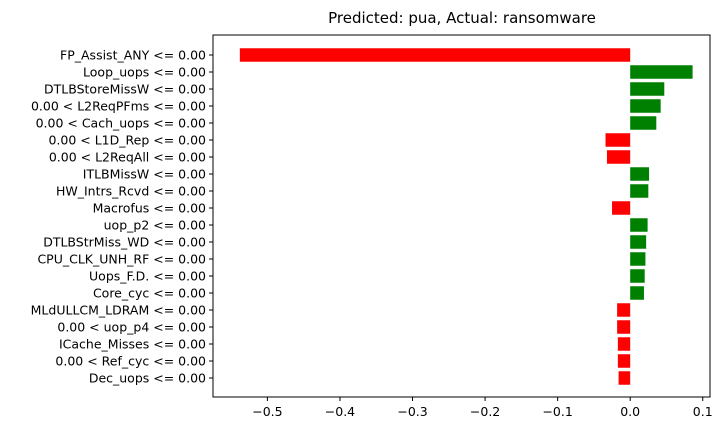 This screenshot has height=435, width=720. I want to click on x-tick-label-5: 0.0, so click(630, 411).